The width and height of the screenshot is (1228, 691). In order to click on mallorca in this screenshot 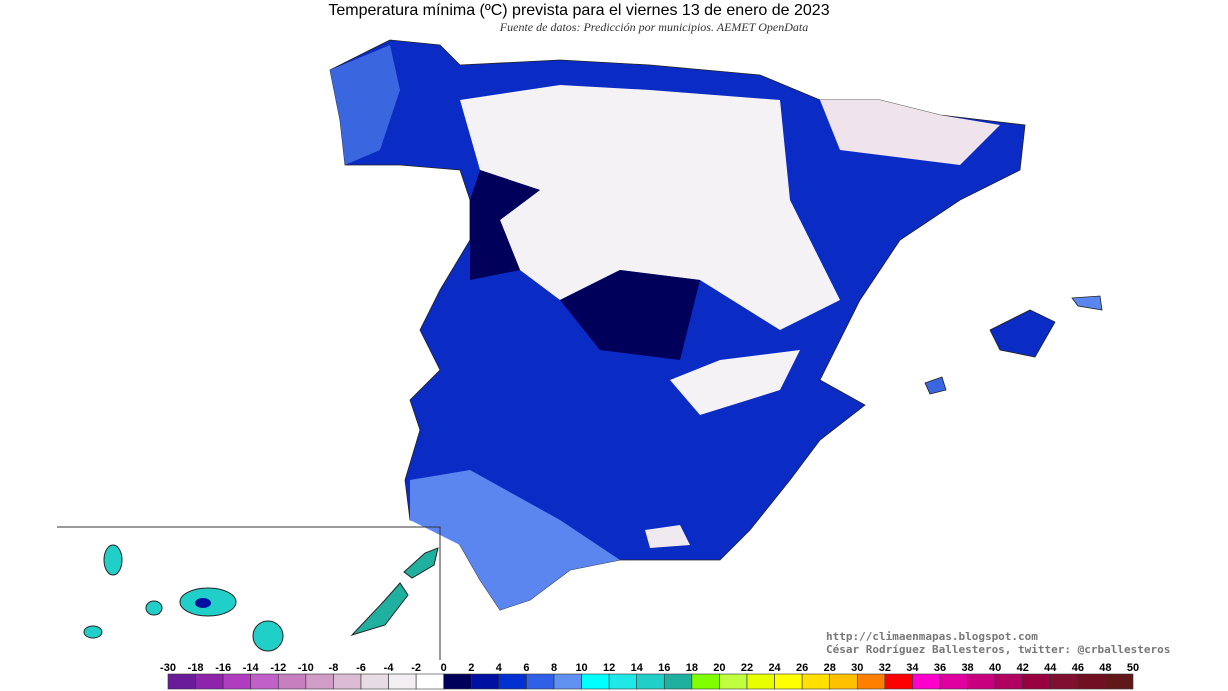, I will do `click(1022, 333)`.